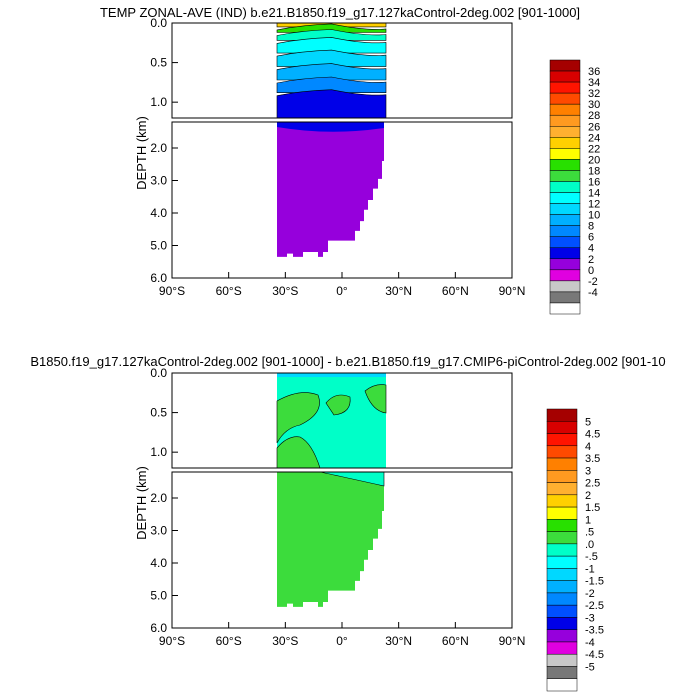 The width and height of the screenshot is (700, 700). What do you see at coordinates (591, 249) in the screenshot?
I see `colorbar-label: 4` at bounding box center [591, 249].